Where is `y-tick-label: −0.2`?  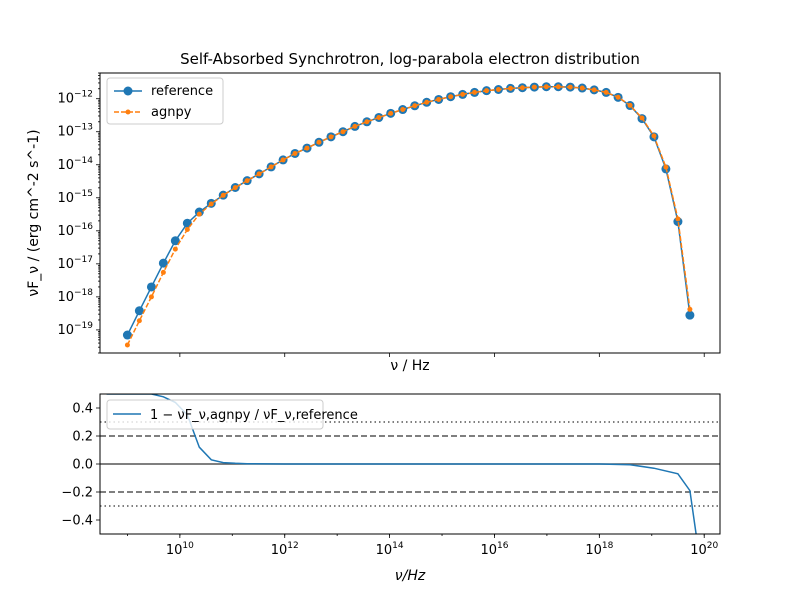 y-tick-label: −0.2 is located at coordinates (77, 493).